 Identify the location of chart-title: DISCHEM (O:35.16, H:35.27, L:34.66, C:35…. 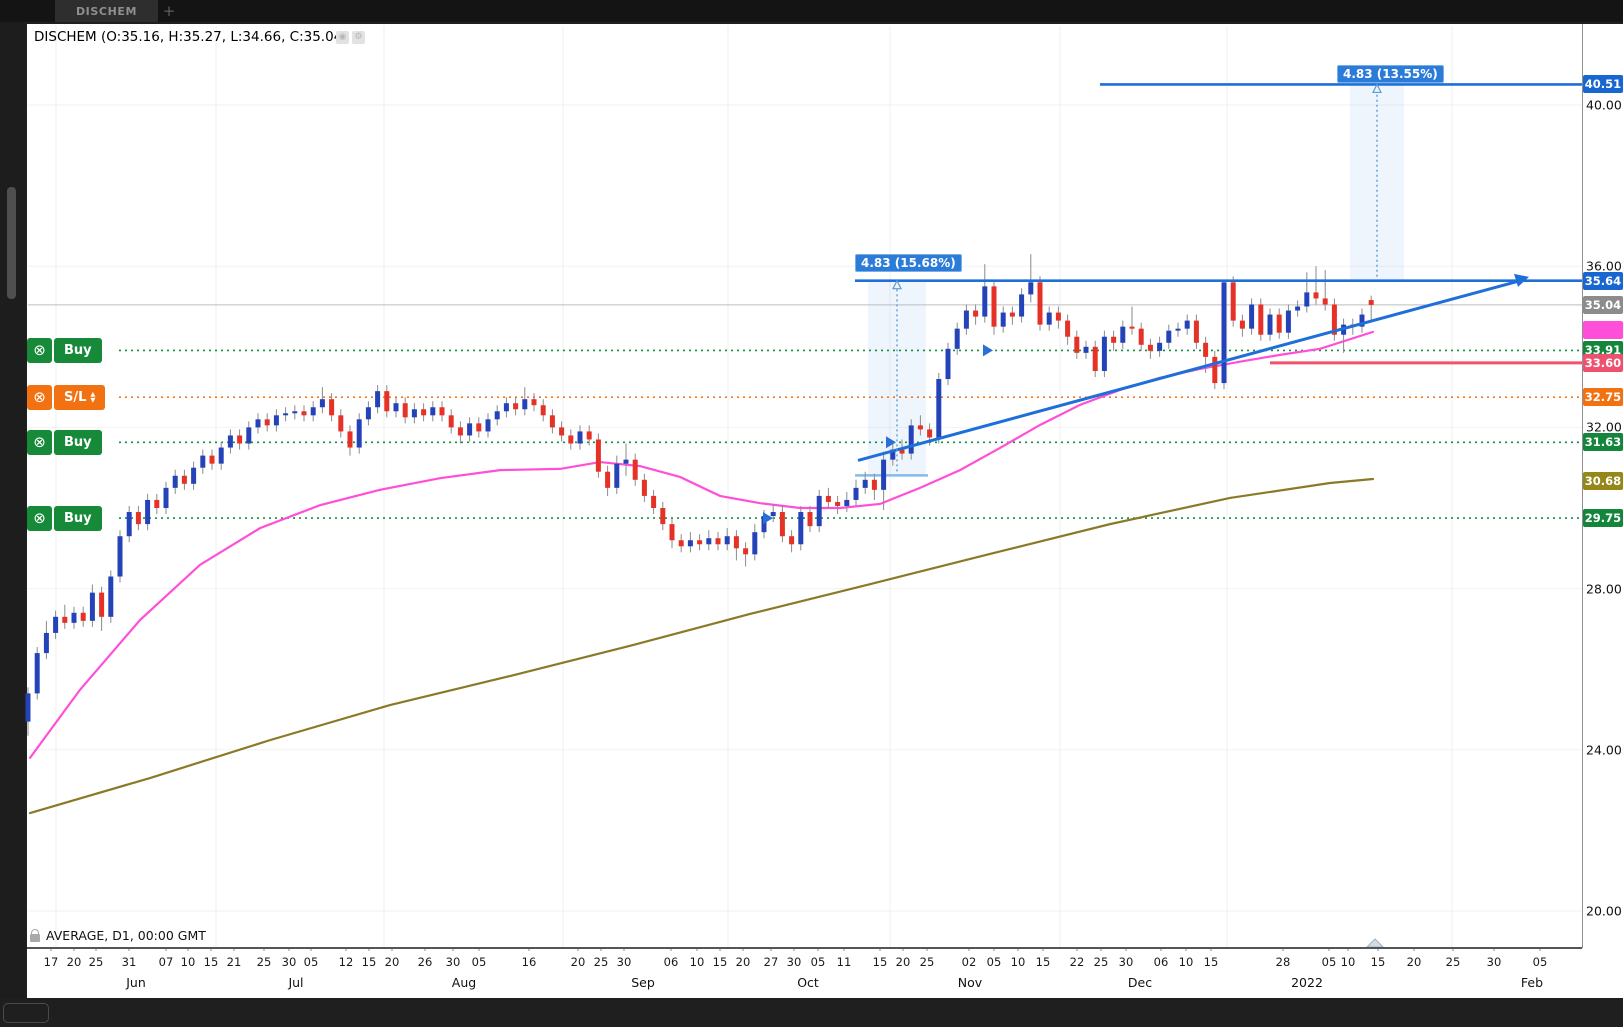
(191, 37).